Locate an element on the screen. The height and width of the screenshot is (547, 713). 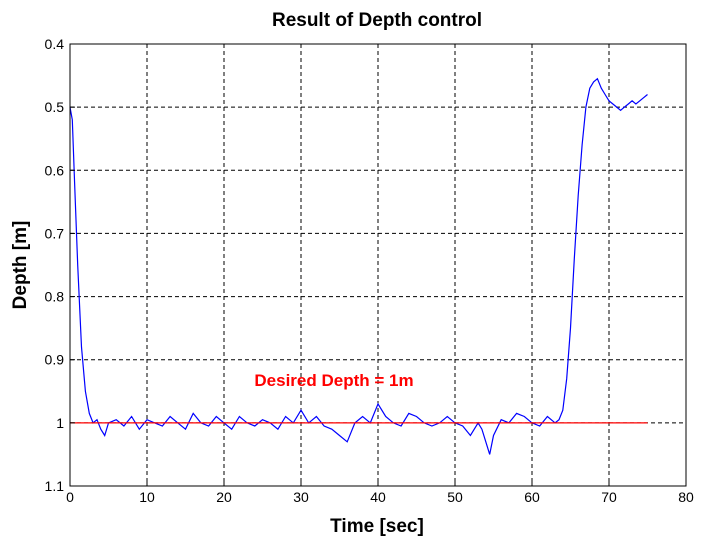
y-tick-label: 0.7 is located at coordinates (55, 233).